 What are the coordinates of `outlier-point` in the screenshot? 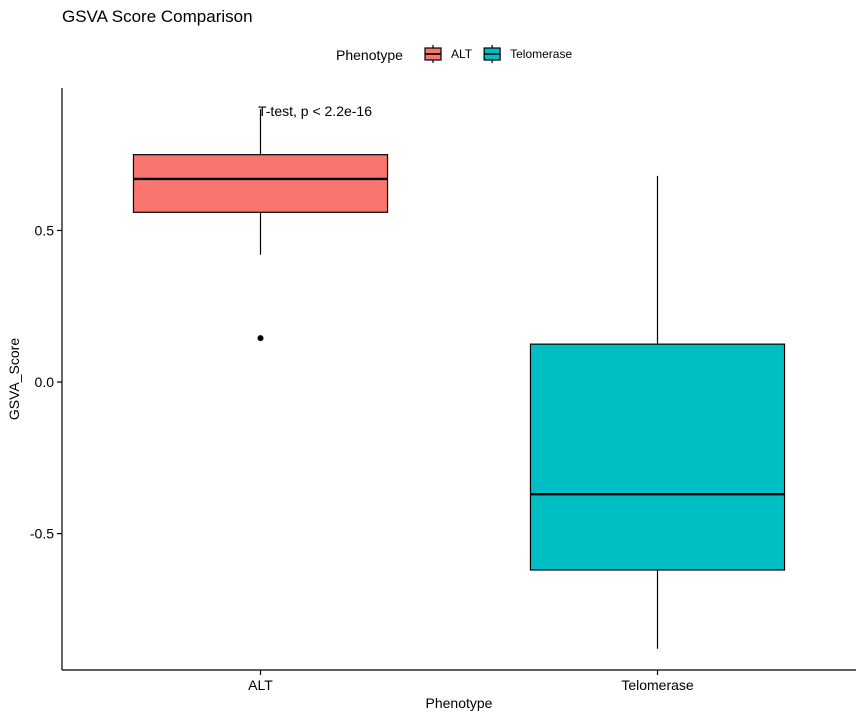 It's located at (260, 338).